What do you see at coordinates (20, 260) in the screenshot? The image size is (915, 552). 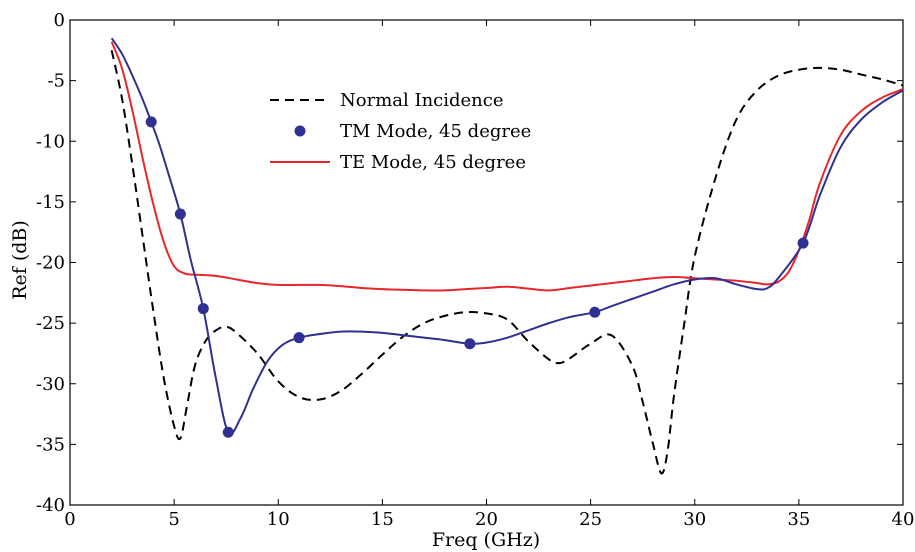 I see `y-axis-title: Ref (dB)` at bounding box center [20, 260].